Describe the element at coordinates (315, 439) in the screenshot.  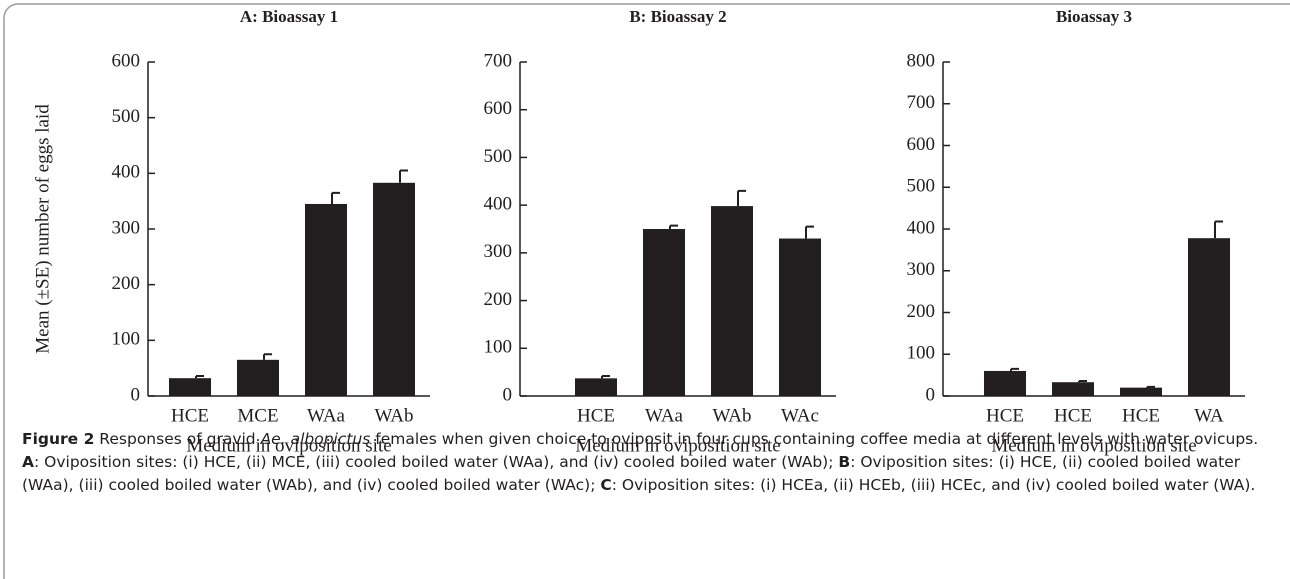
I see `caption-text: Ae. albopictus` at that location.